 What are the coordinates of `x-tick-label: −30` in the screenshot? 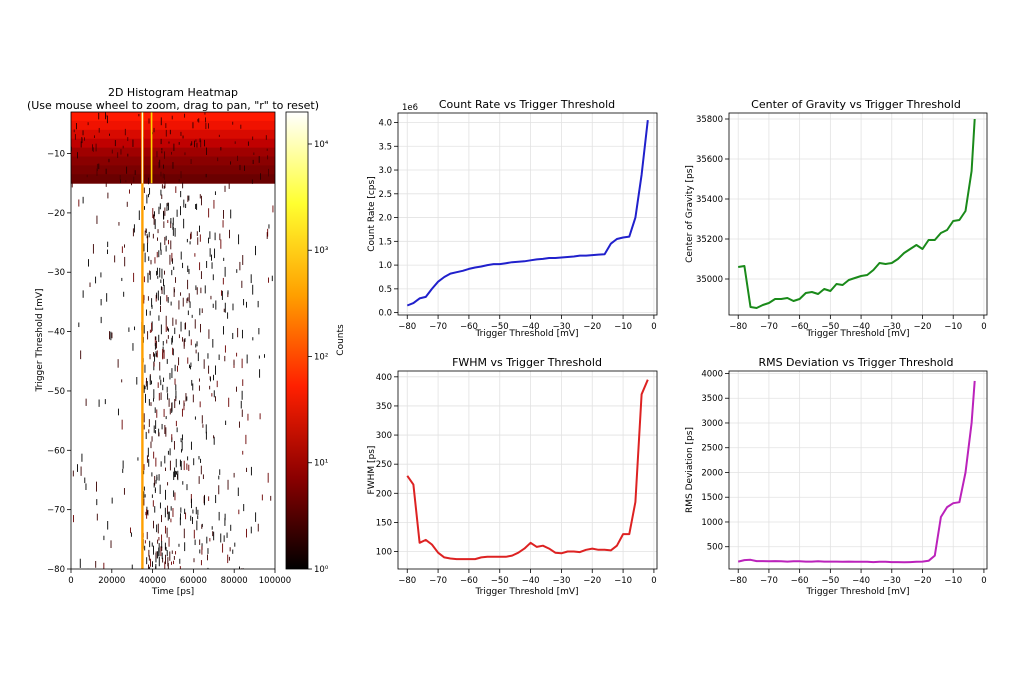 It's located at (561, 327).